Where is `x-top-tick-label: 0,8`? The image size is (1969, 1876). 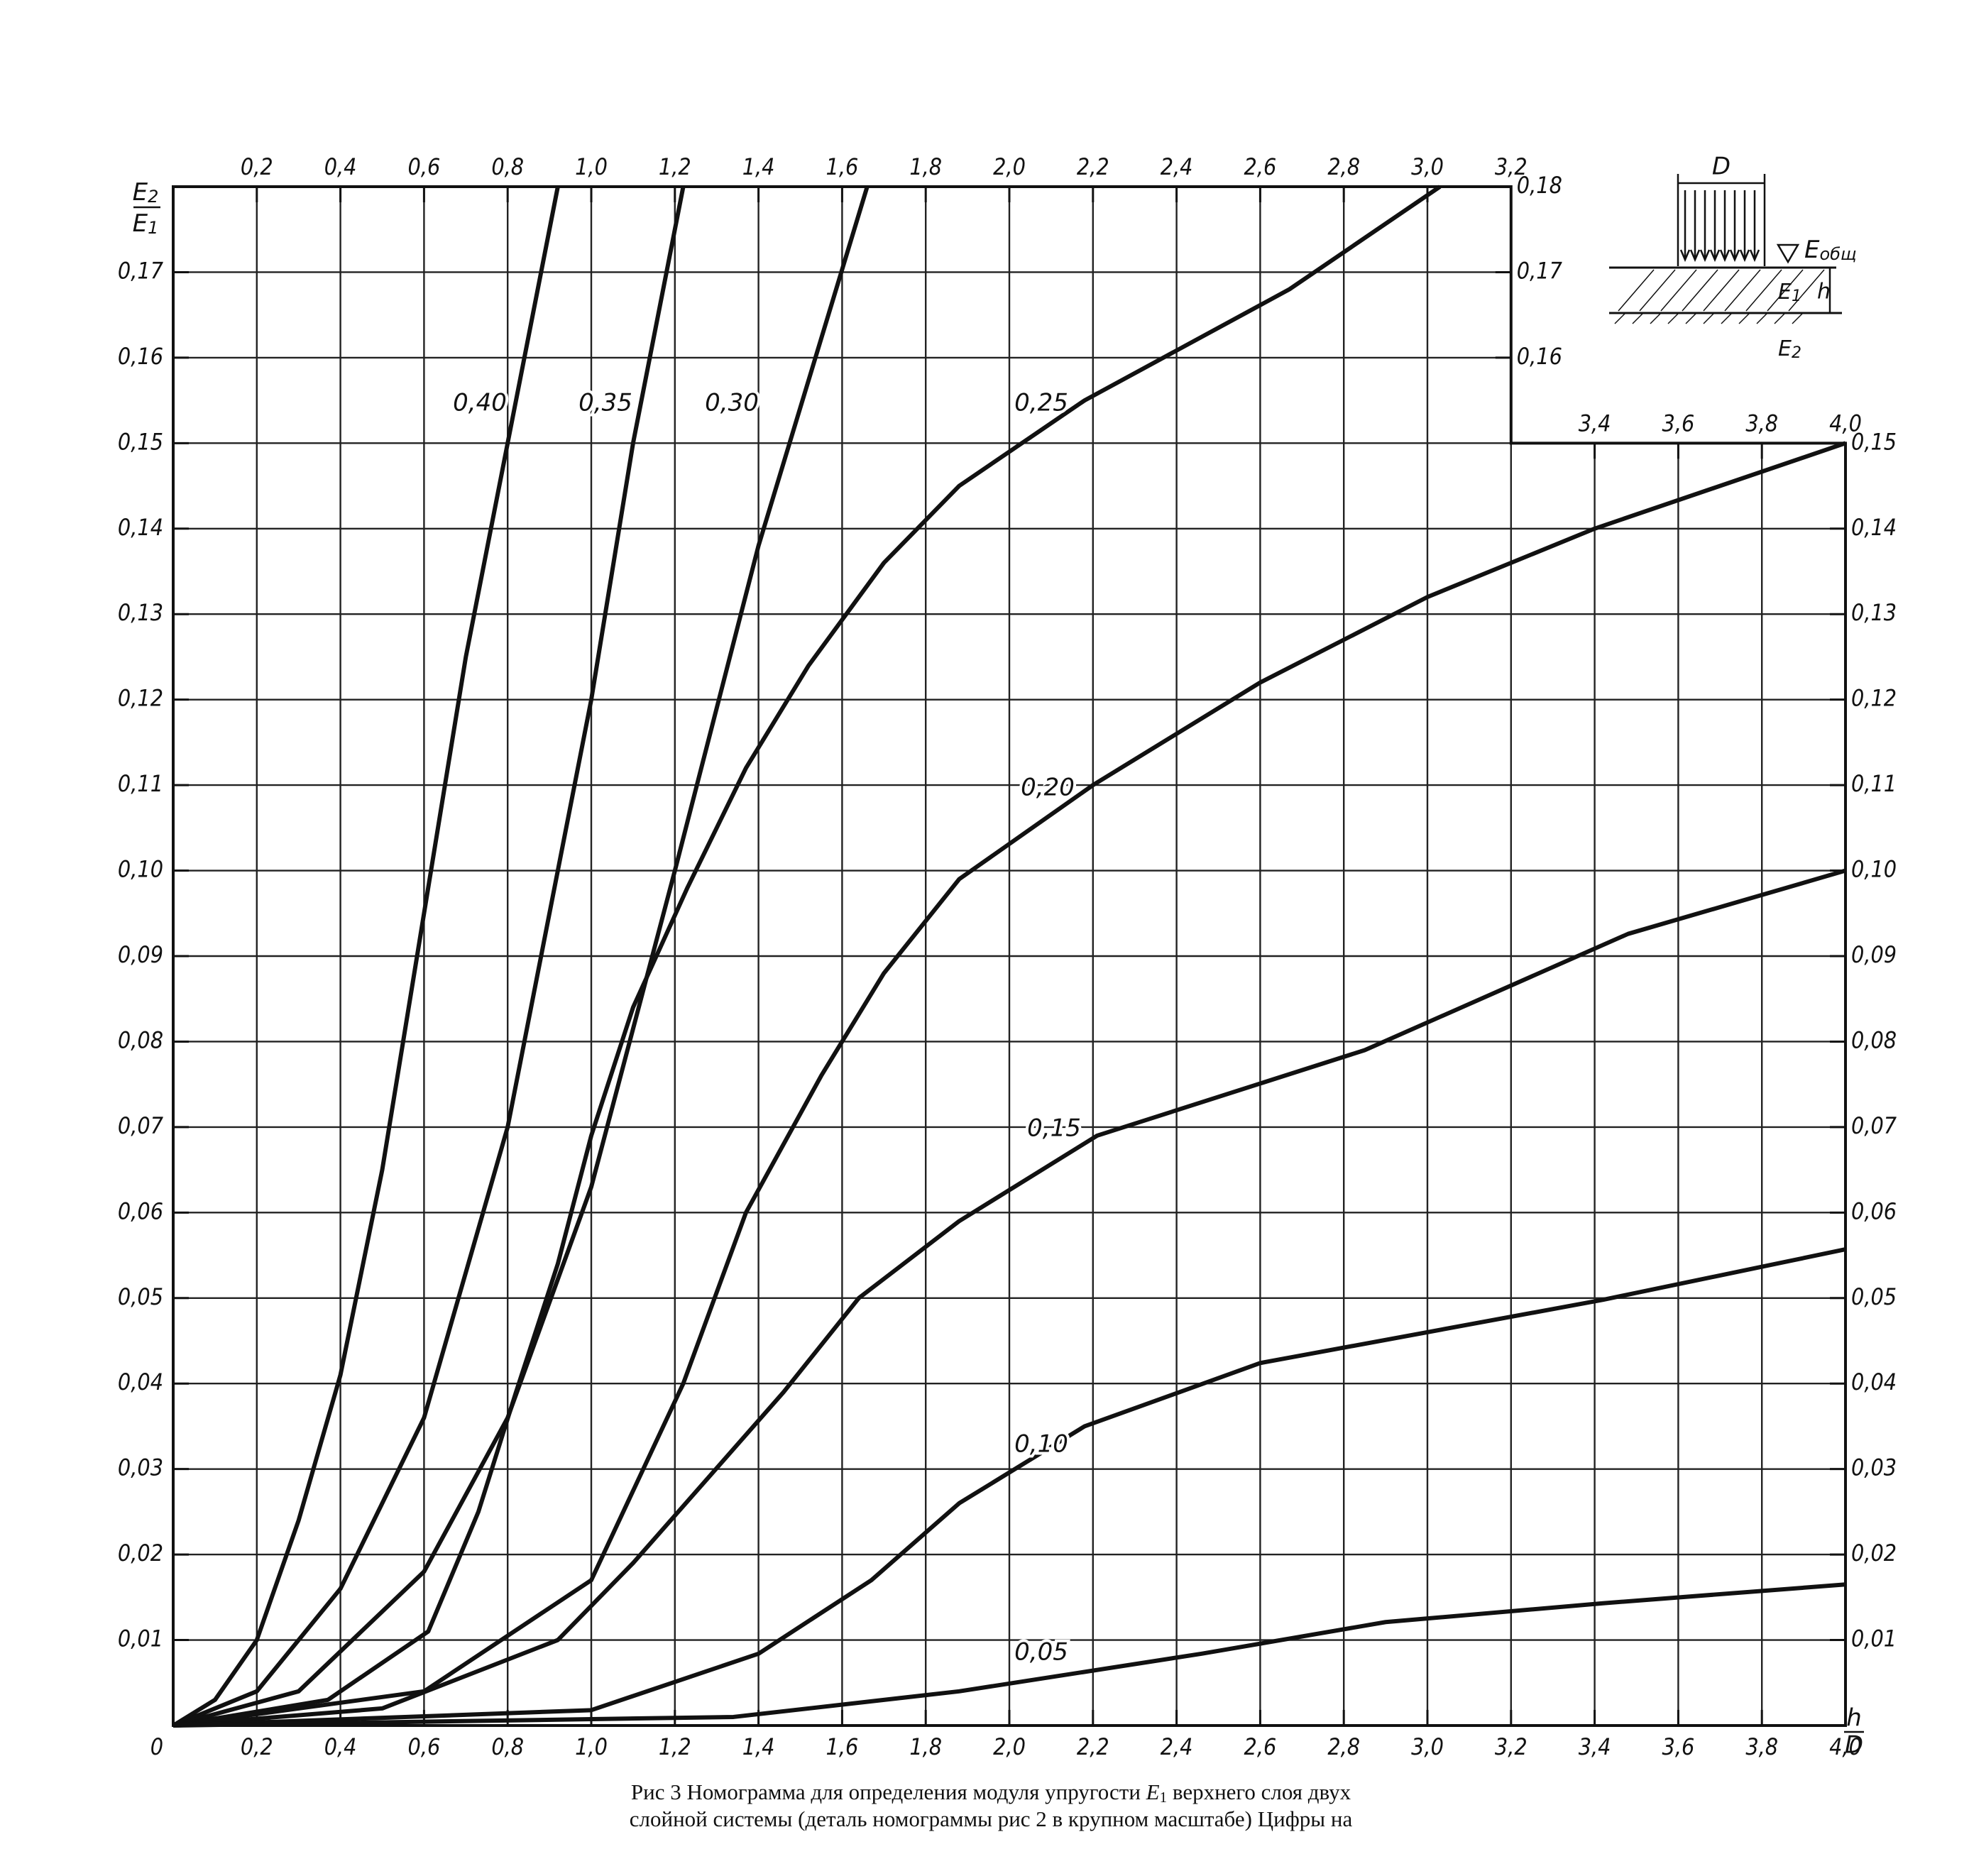 x-top-tick-label: 0,8 is located at coordinates (508, 166).